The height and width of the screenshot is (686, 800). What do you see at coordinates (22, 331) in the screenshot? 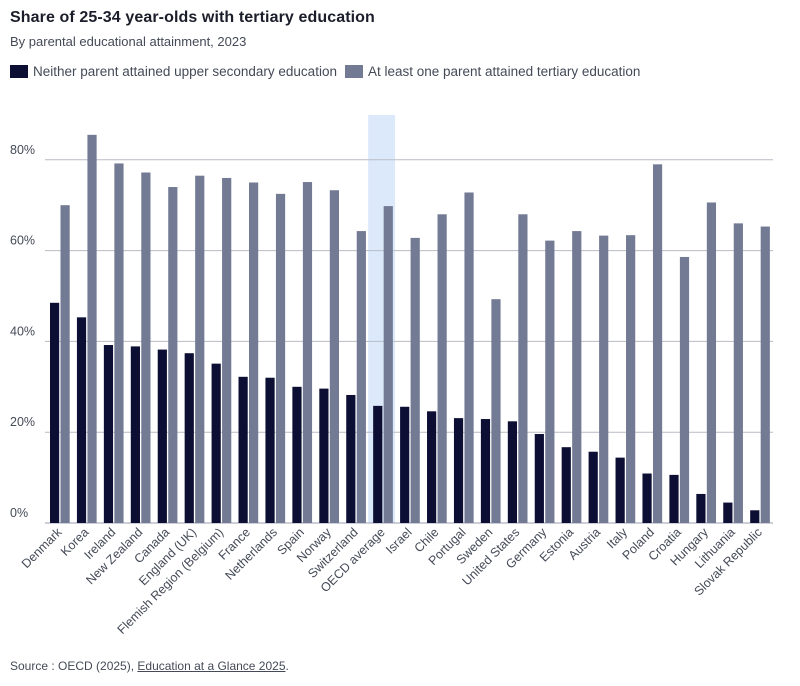
I see `y-tick-label-40: 40%` at bounding box center [22, 331].